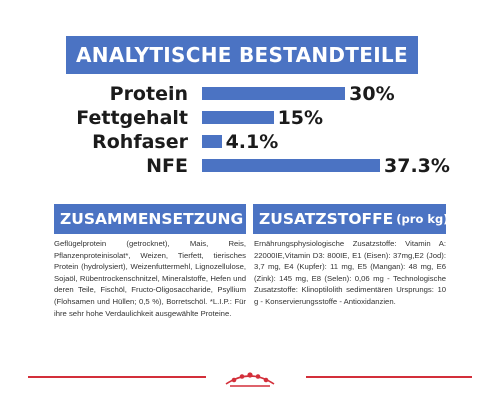  What do you see at coordinates (417, 166) in the screenshot?
I see `nutrient-value: 37.3%` at bounding box center [417, 166].